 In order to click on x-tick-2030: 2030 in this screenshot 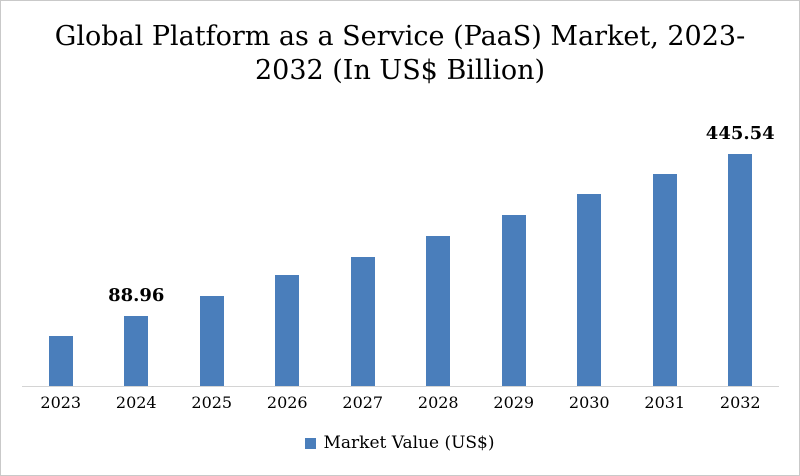, I will do `click(589, 402)`.